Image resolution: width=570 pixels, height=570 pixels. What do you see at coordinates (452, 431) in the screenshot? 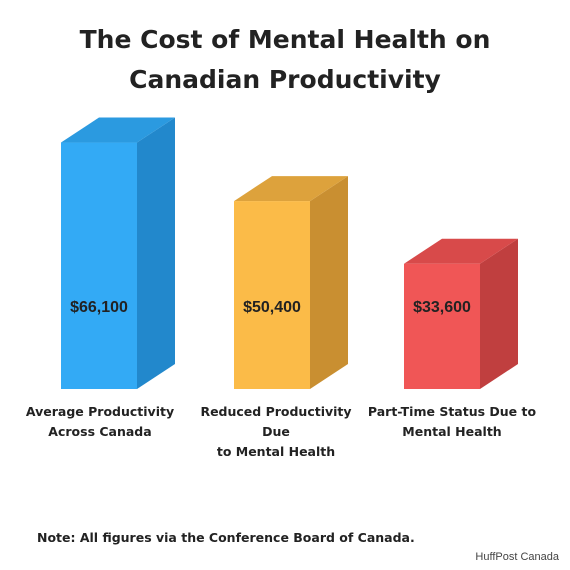
I see `category-label-line: Mental Health` at bounding box center [452, 431].